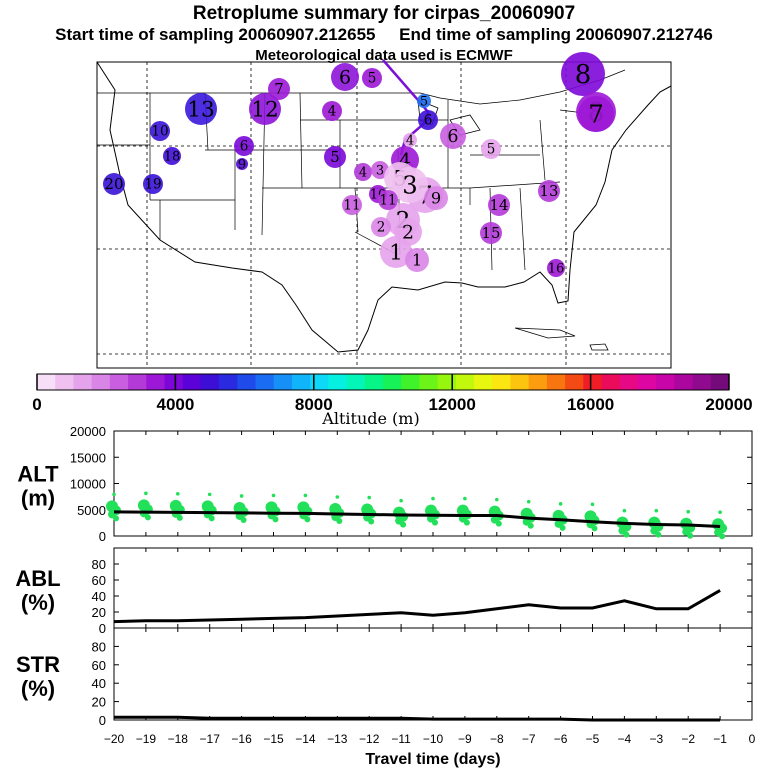  What do you see at coordinates (561, 339) in the screenshot?
I see `caribbean-islands` at bounding box center [561, 339].